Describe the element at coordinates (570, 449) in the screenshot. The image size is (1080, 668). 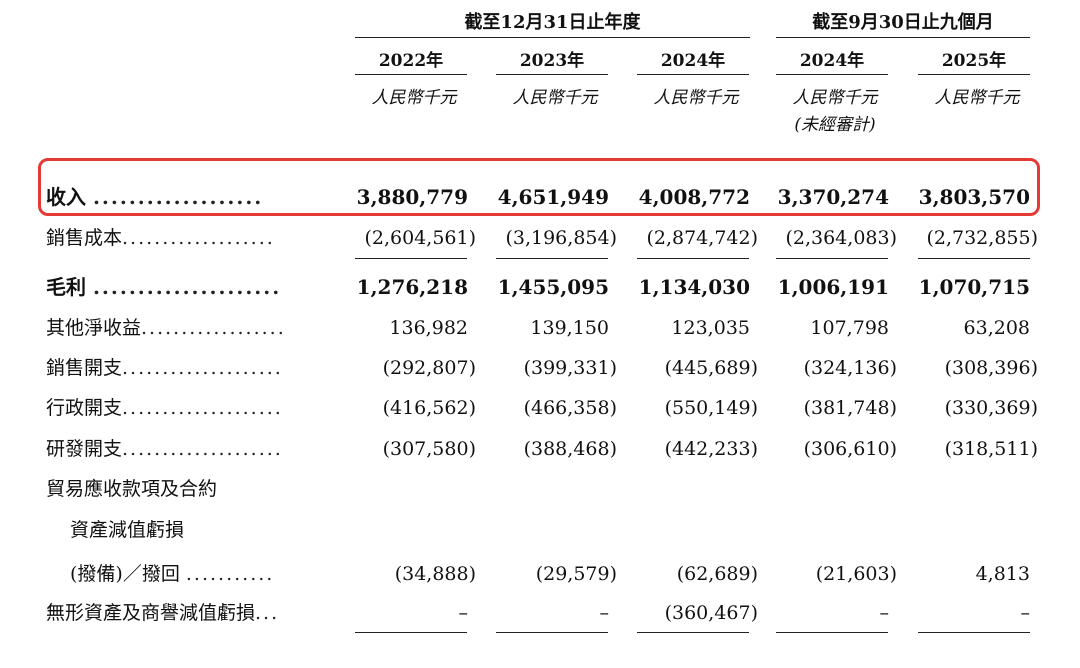
I see `cell-value: (388,468)` at that location.